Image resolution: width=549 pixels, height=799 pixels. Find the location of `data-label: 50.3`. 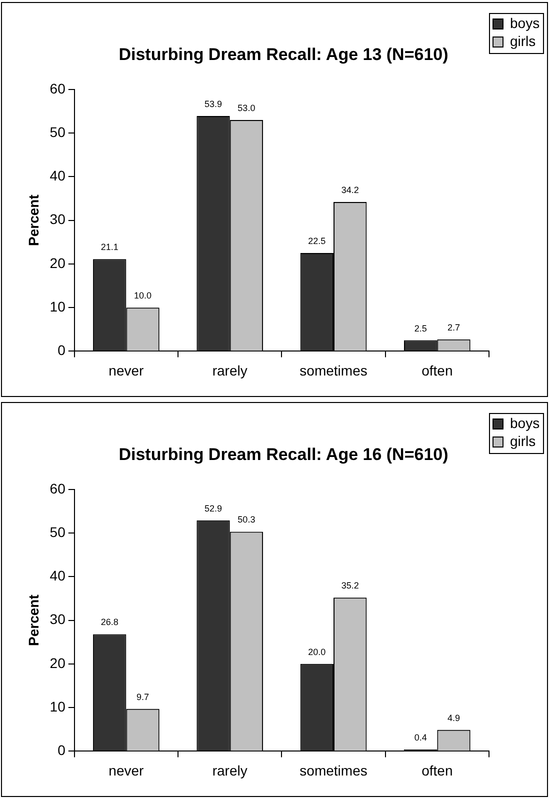

data-label: 50.3 is located at coordinates (247, 519).